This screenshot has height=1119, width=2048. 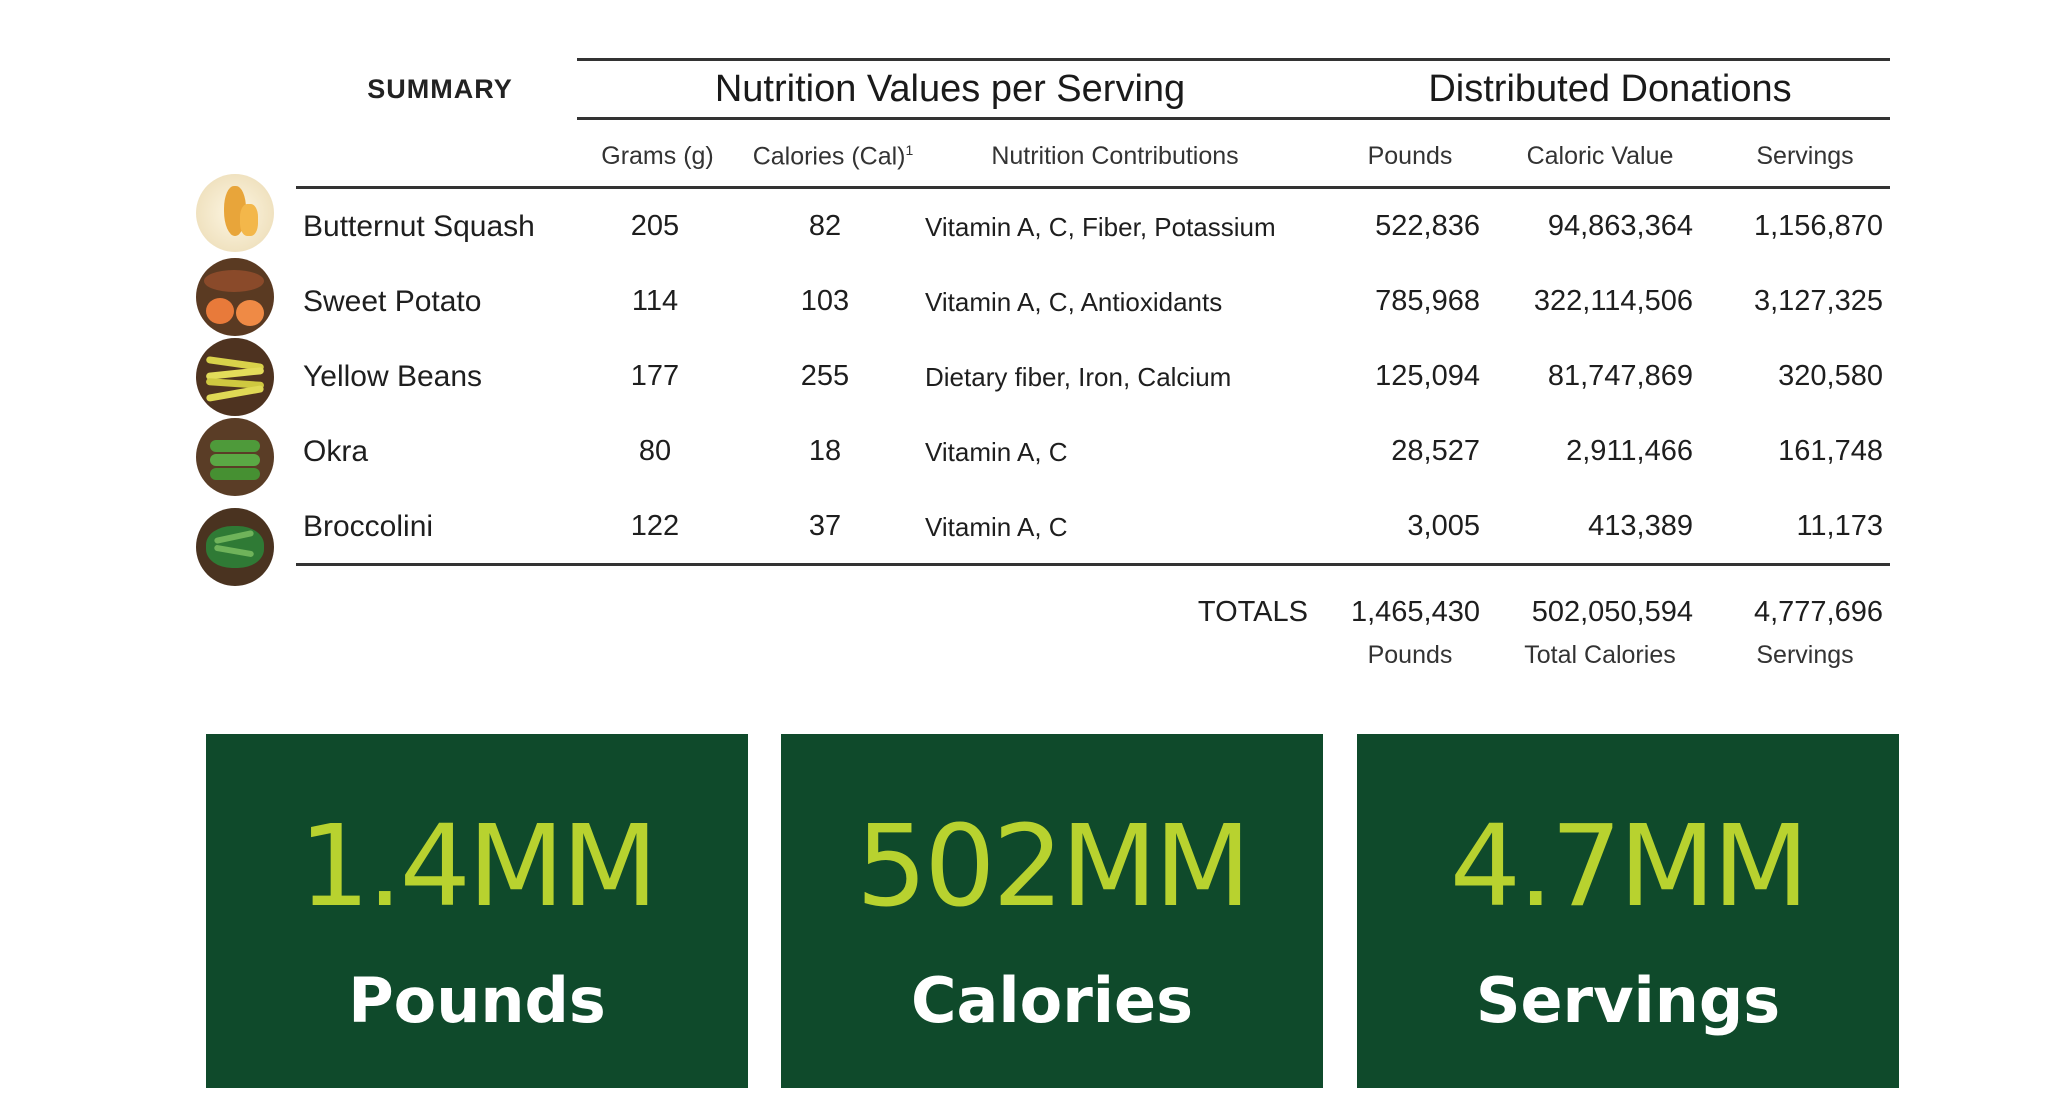 I want to click on row-calories: 18, so click(x=825, y=451).